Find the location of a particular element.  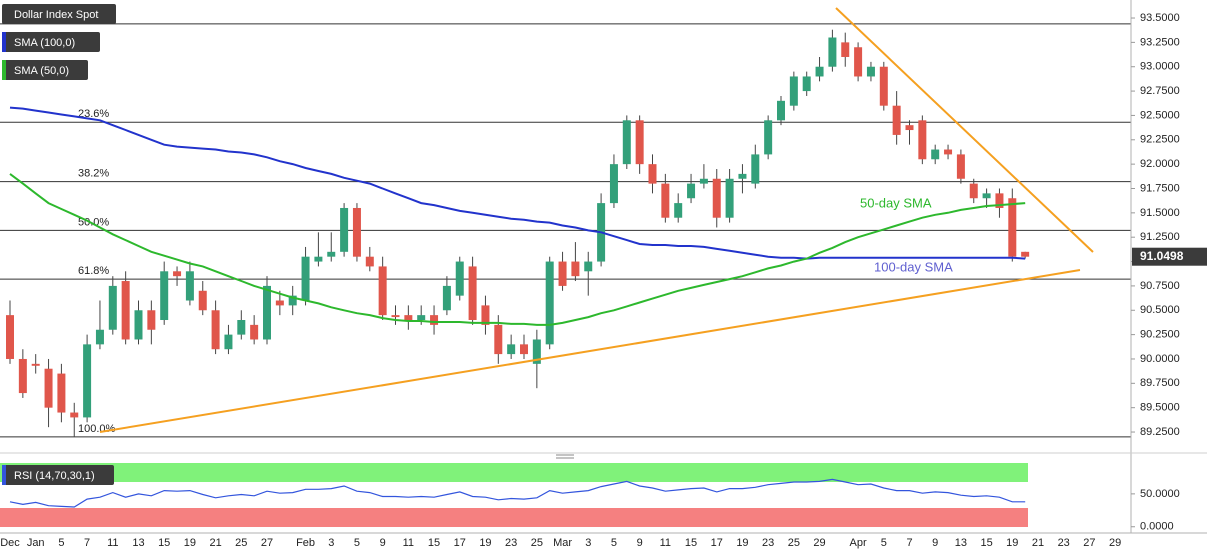

x-tick-label: 5 is located at coordinates (614, 543).